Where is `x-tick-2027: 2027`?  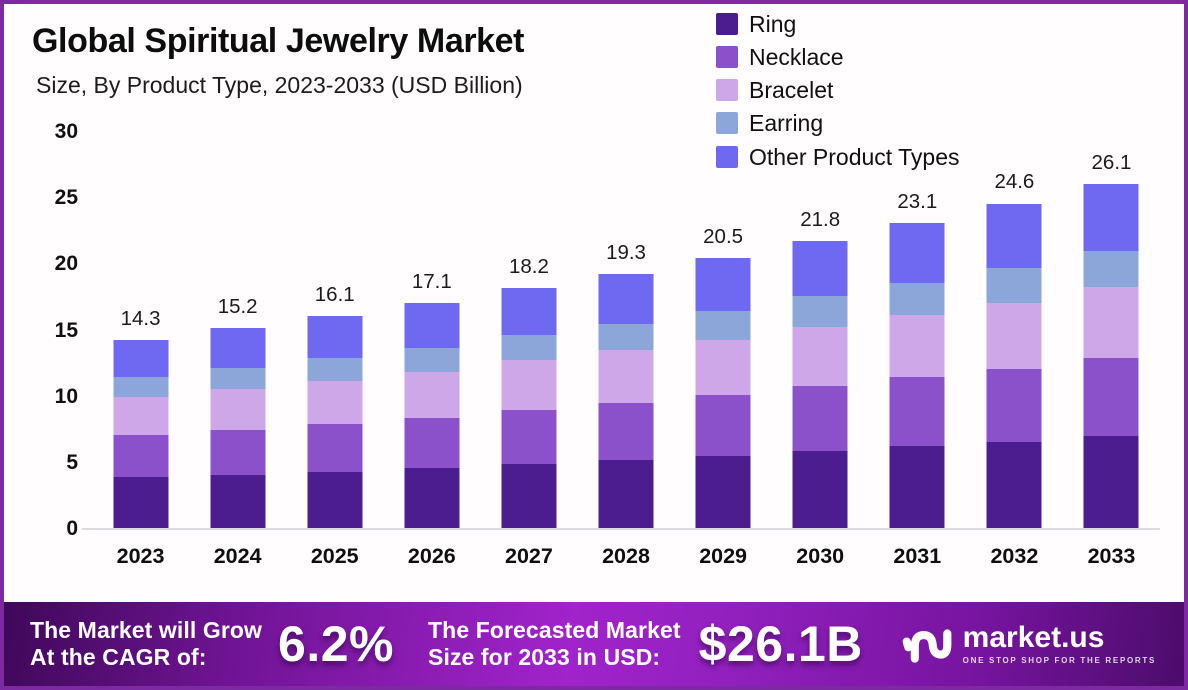 x-tick-2027: 2027 is located at coordinates (529, 556).